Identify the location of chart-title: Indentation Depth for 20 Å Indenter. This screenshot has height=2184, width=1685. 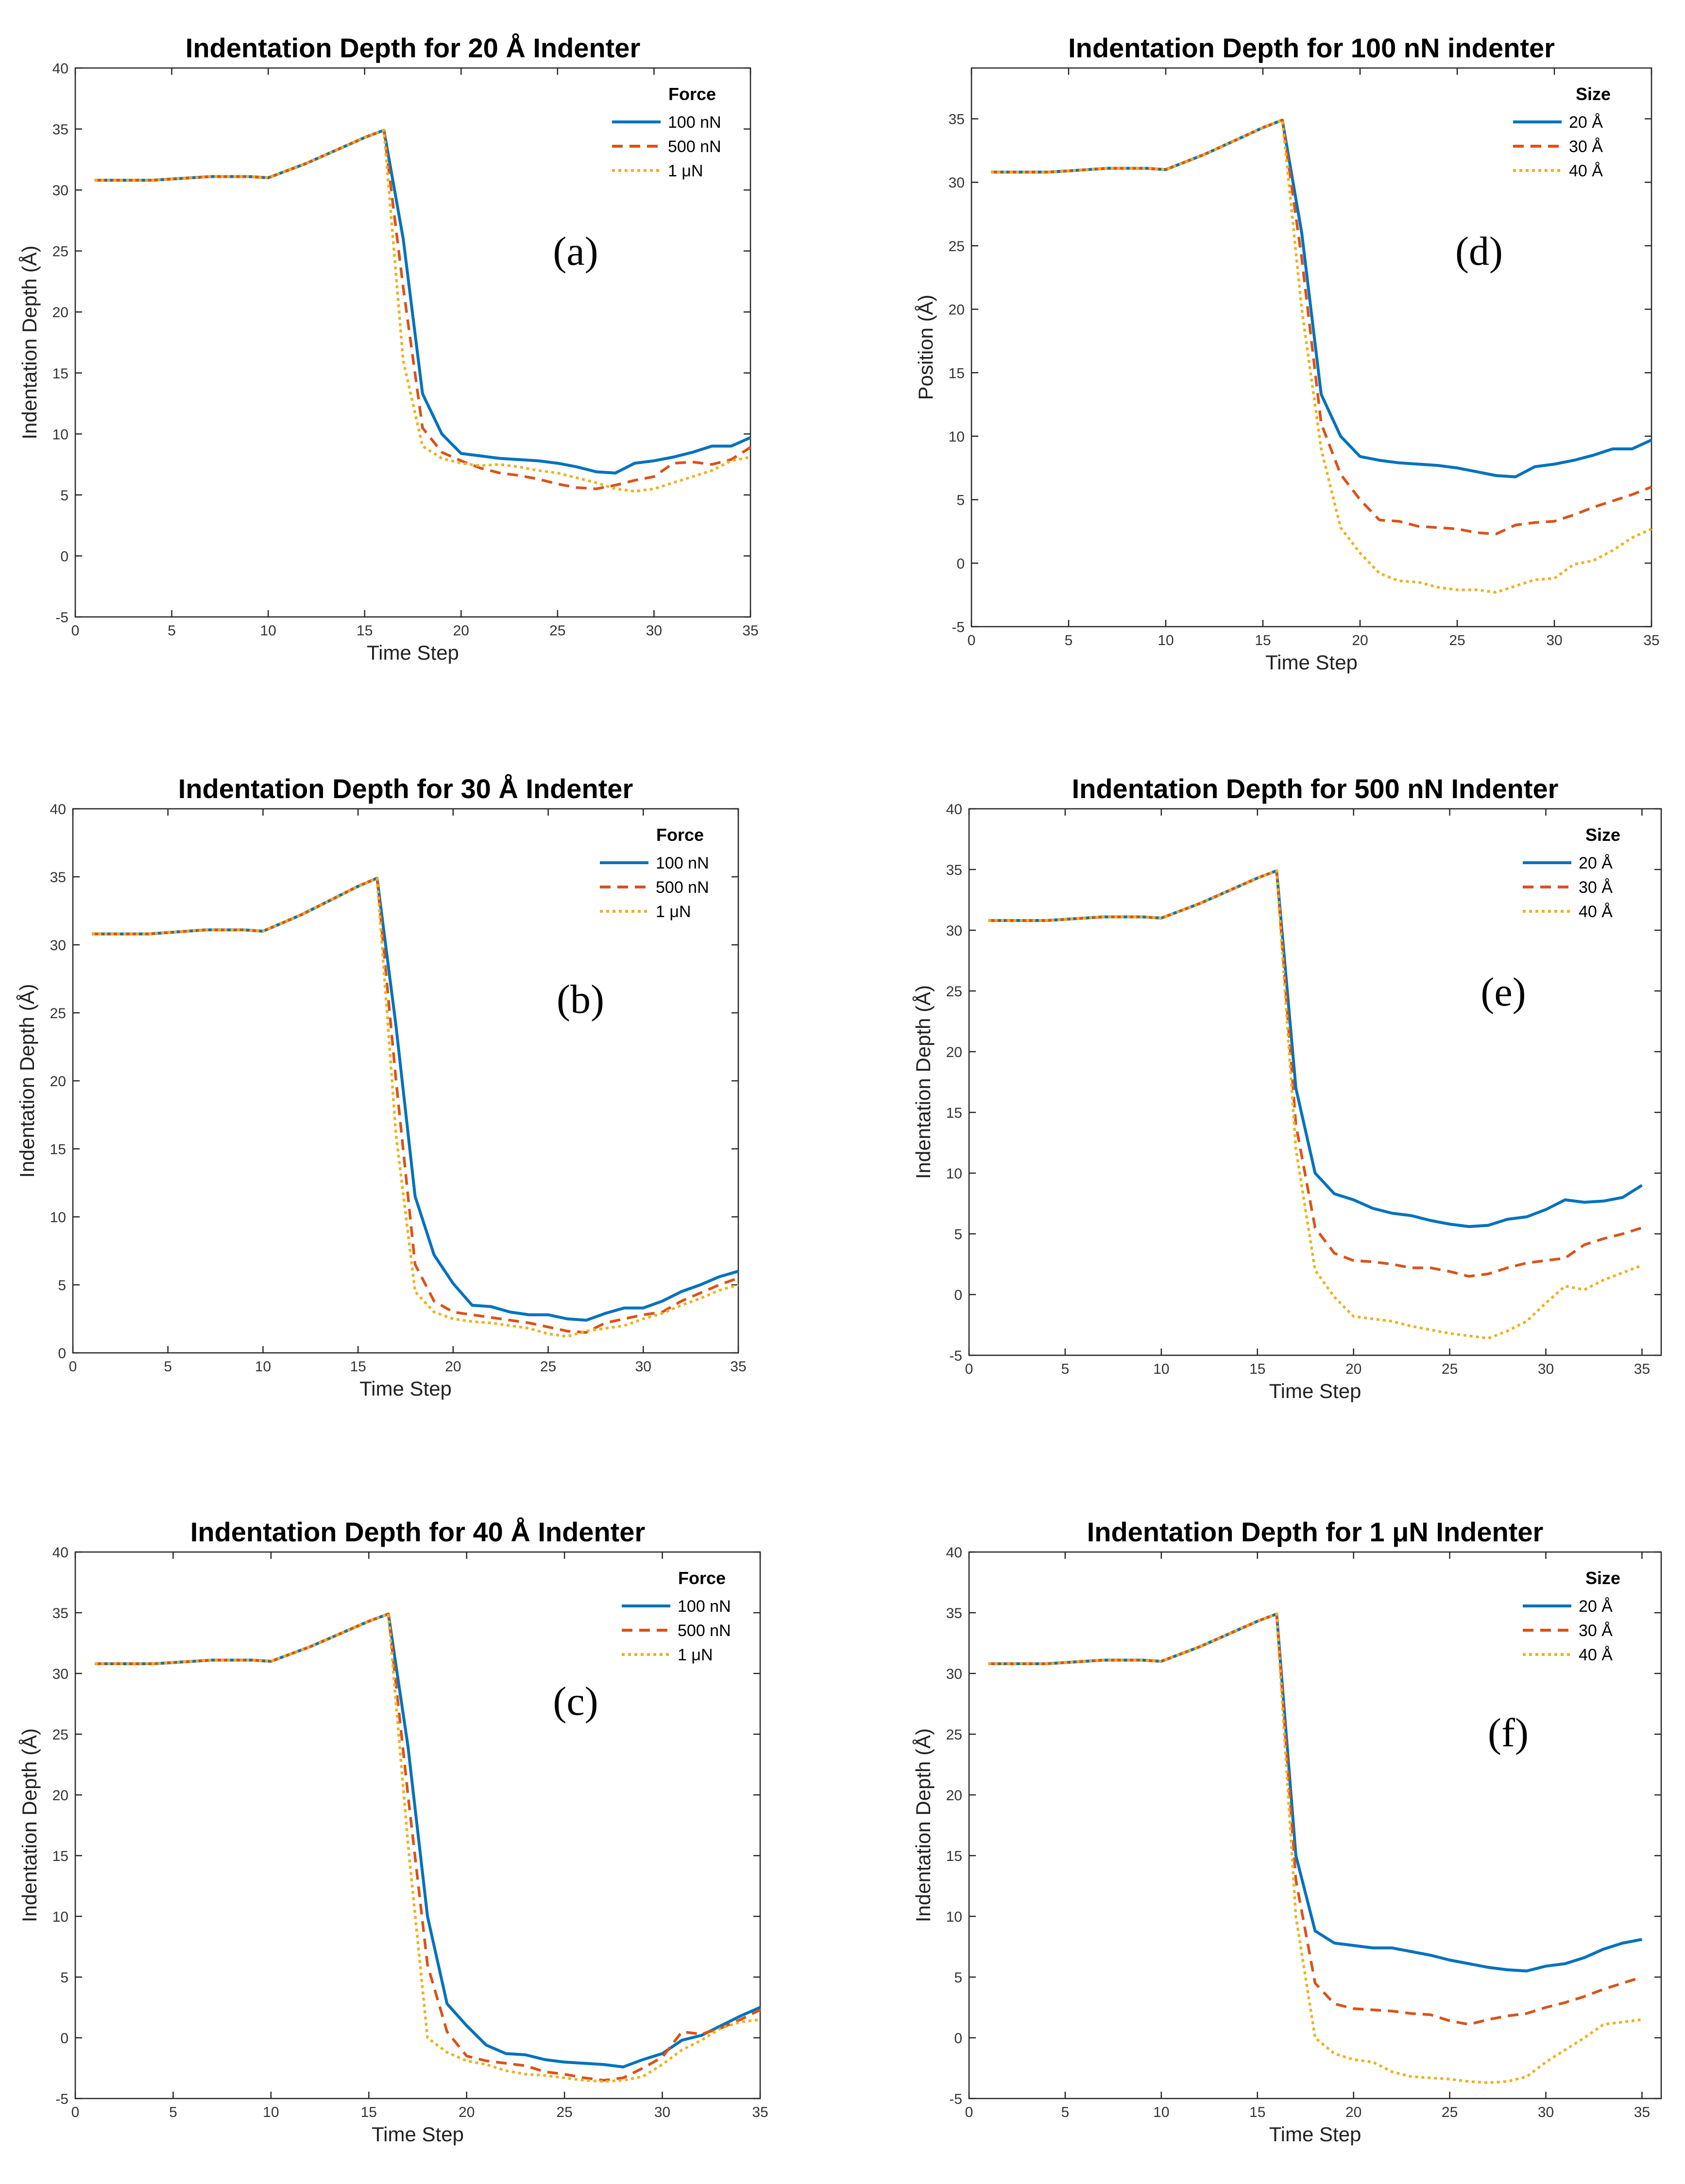
(413, 48).